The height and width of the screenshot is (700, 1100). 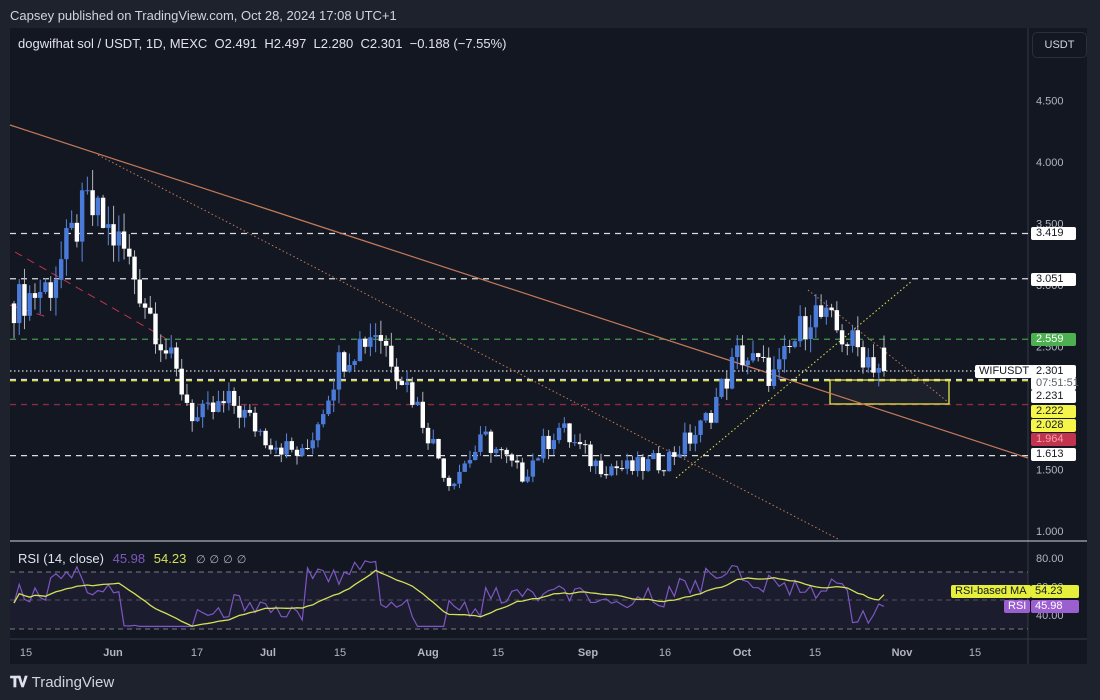 I want to click on price-axis-label: 2.222, so click(x=1053, y=411).